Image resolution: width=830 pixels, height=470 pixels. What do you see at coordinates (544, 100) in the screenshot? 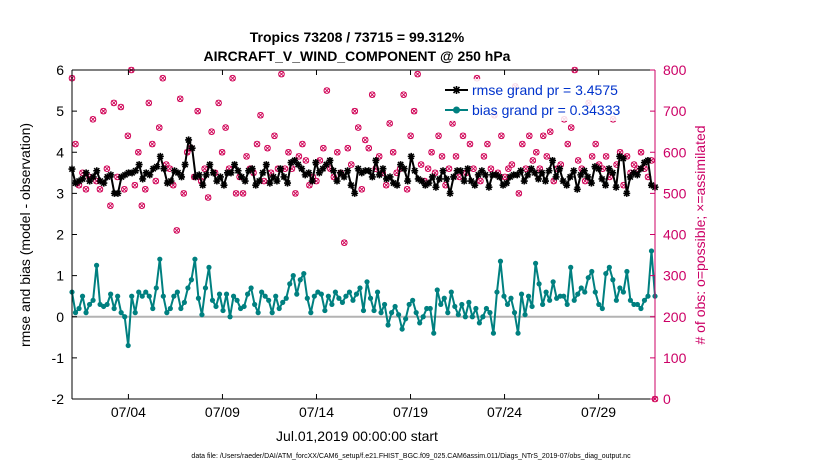
I see `legend-box` at bounding box center [544, 100].